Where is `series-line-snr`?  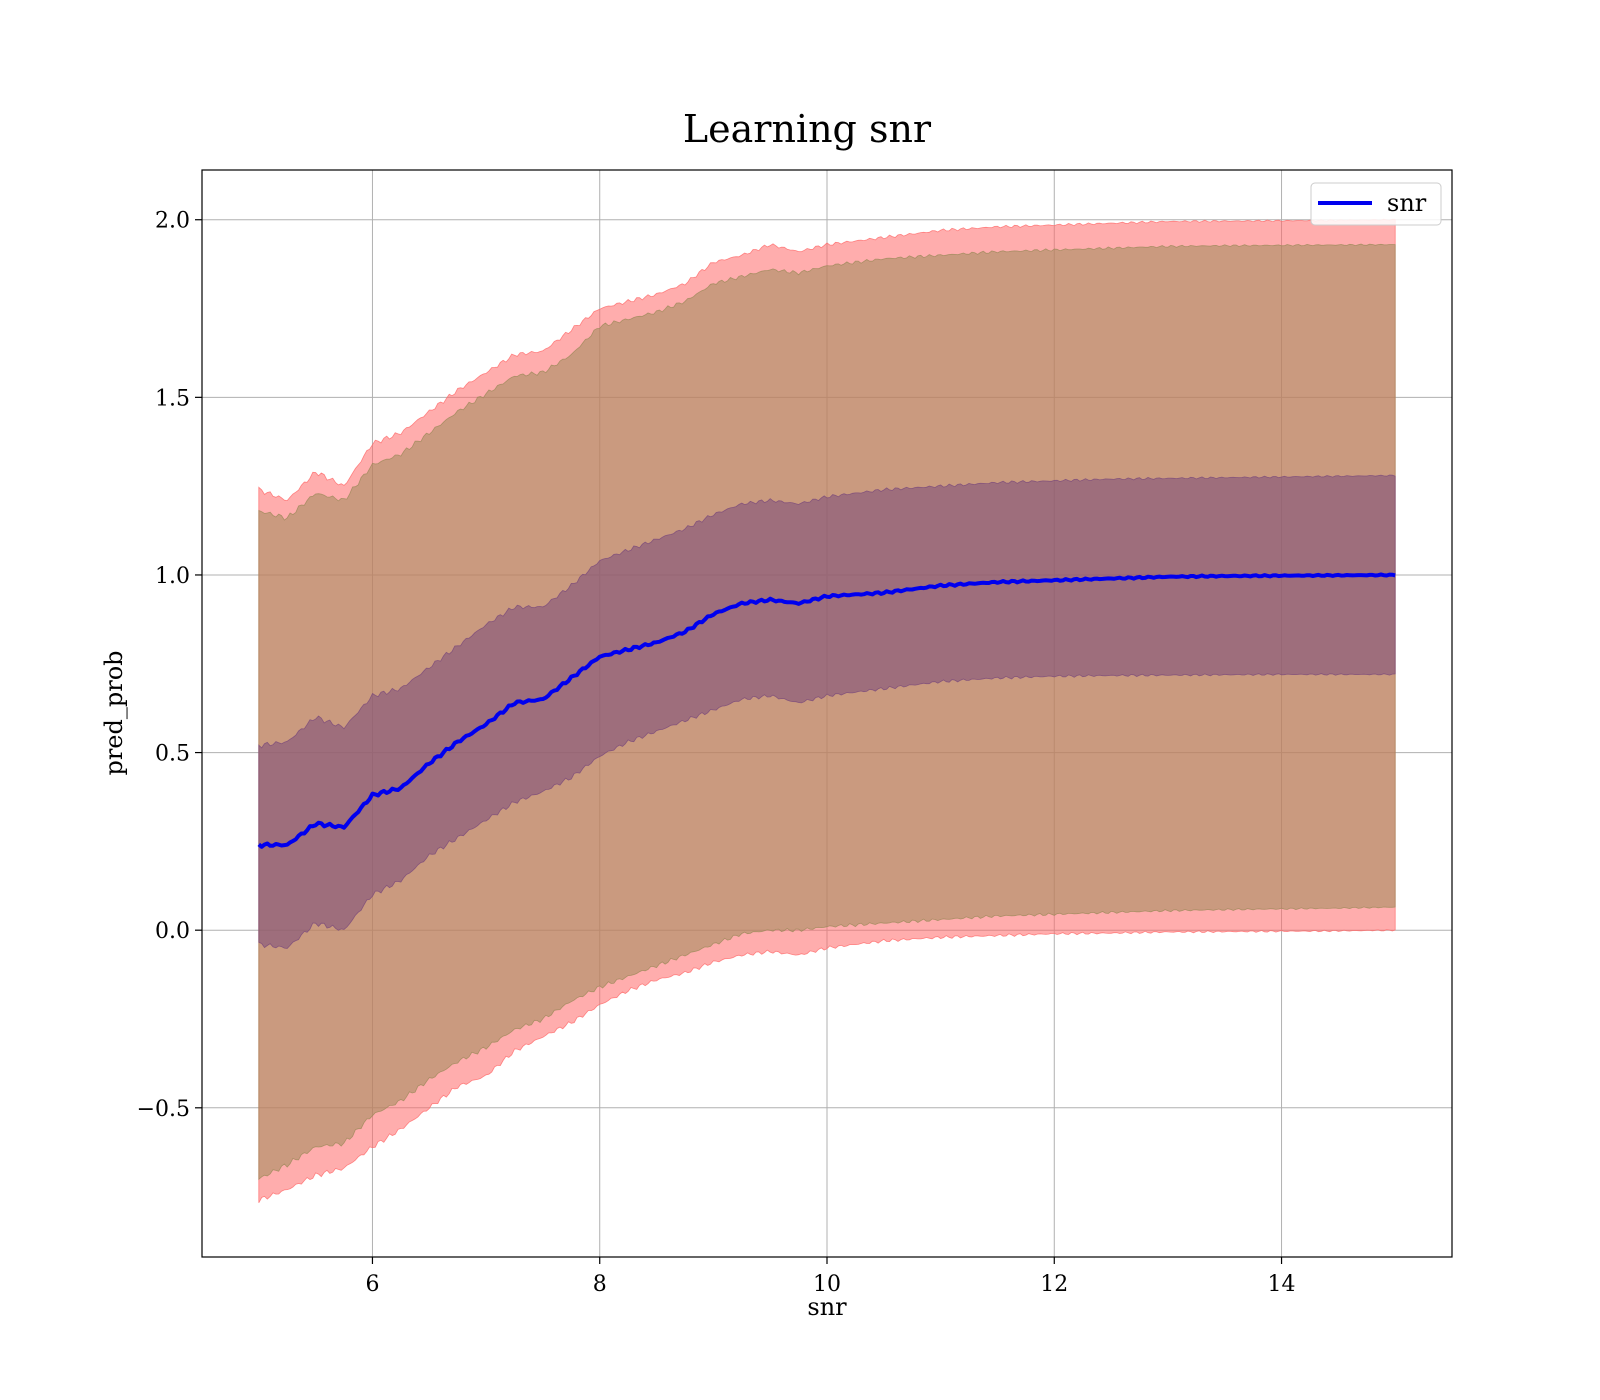
series-line-snr is located at coordinates (826, 710).